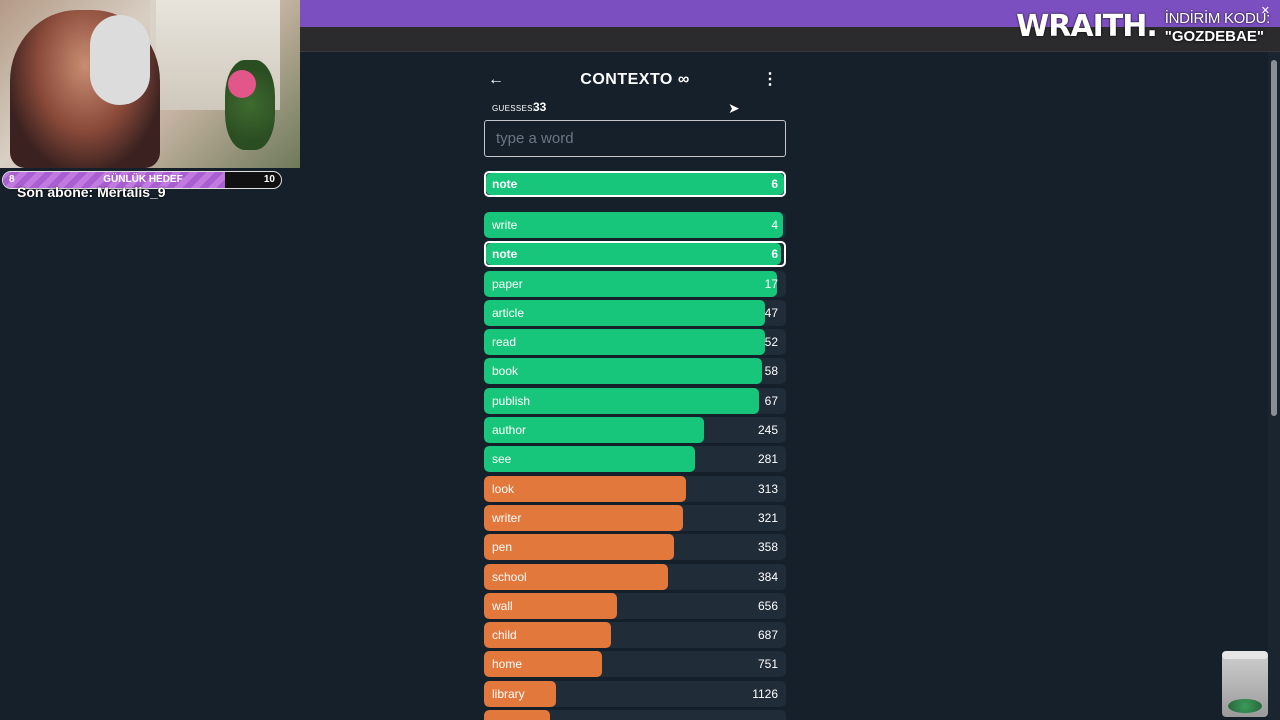 The image size is (1280, 720). Describe the element at coordinates (505, 254) in the screenshot. I see `guess-word: note` at that location.